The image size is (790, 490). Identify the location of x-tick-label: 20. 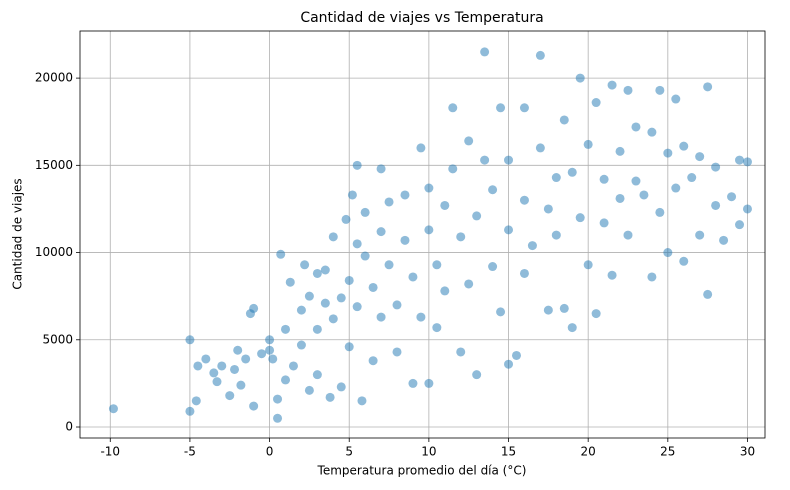
(588, 452).